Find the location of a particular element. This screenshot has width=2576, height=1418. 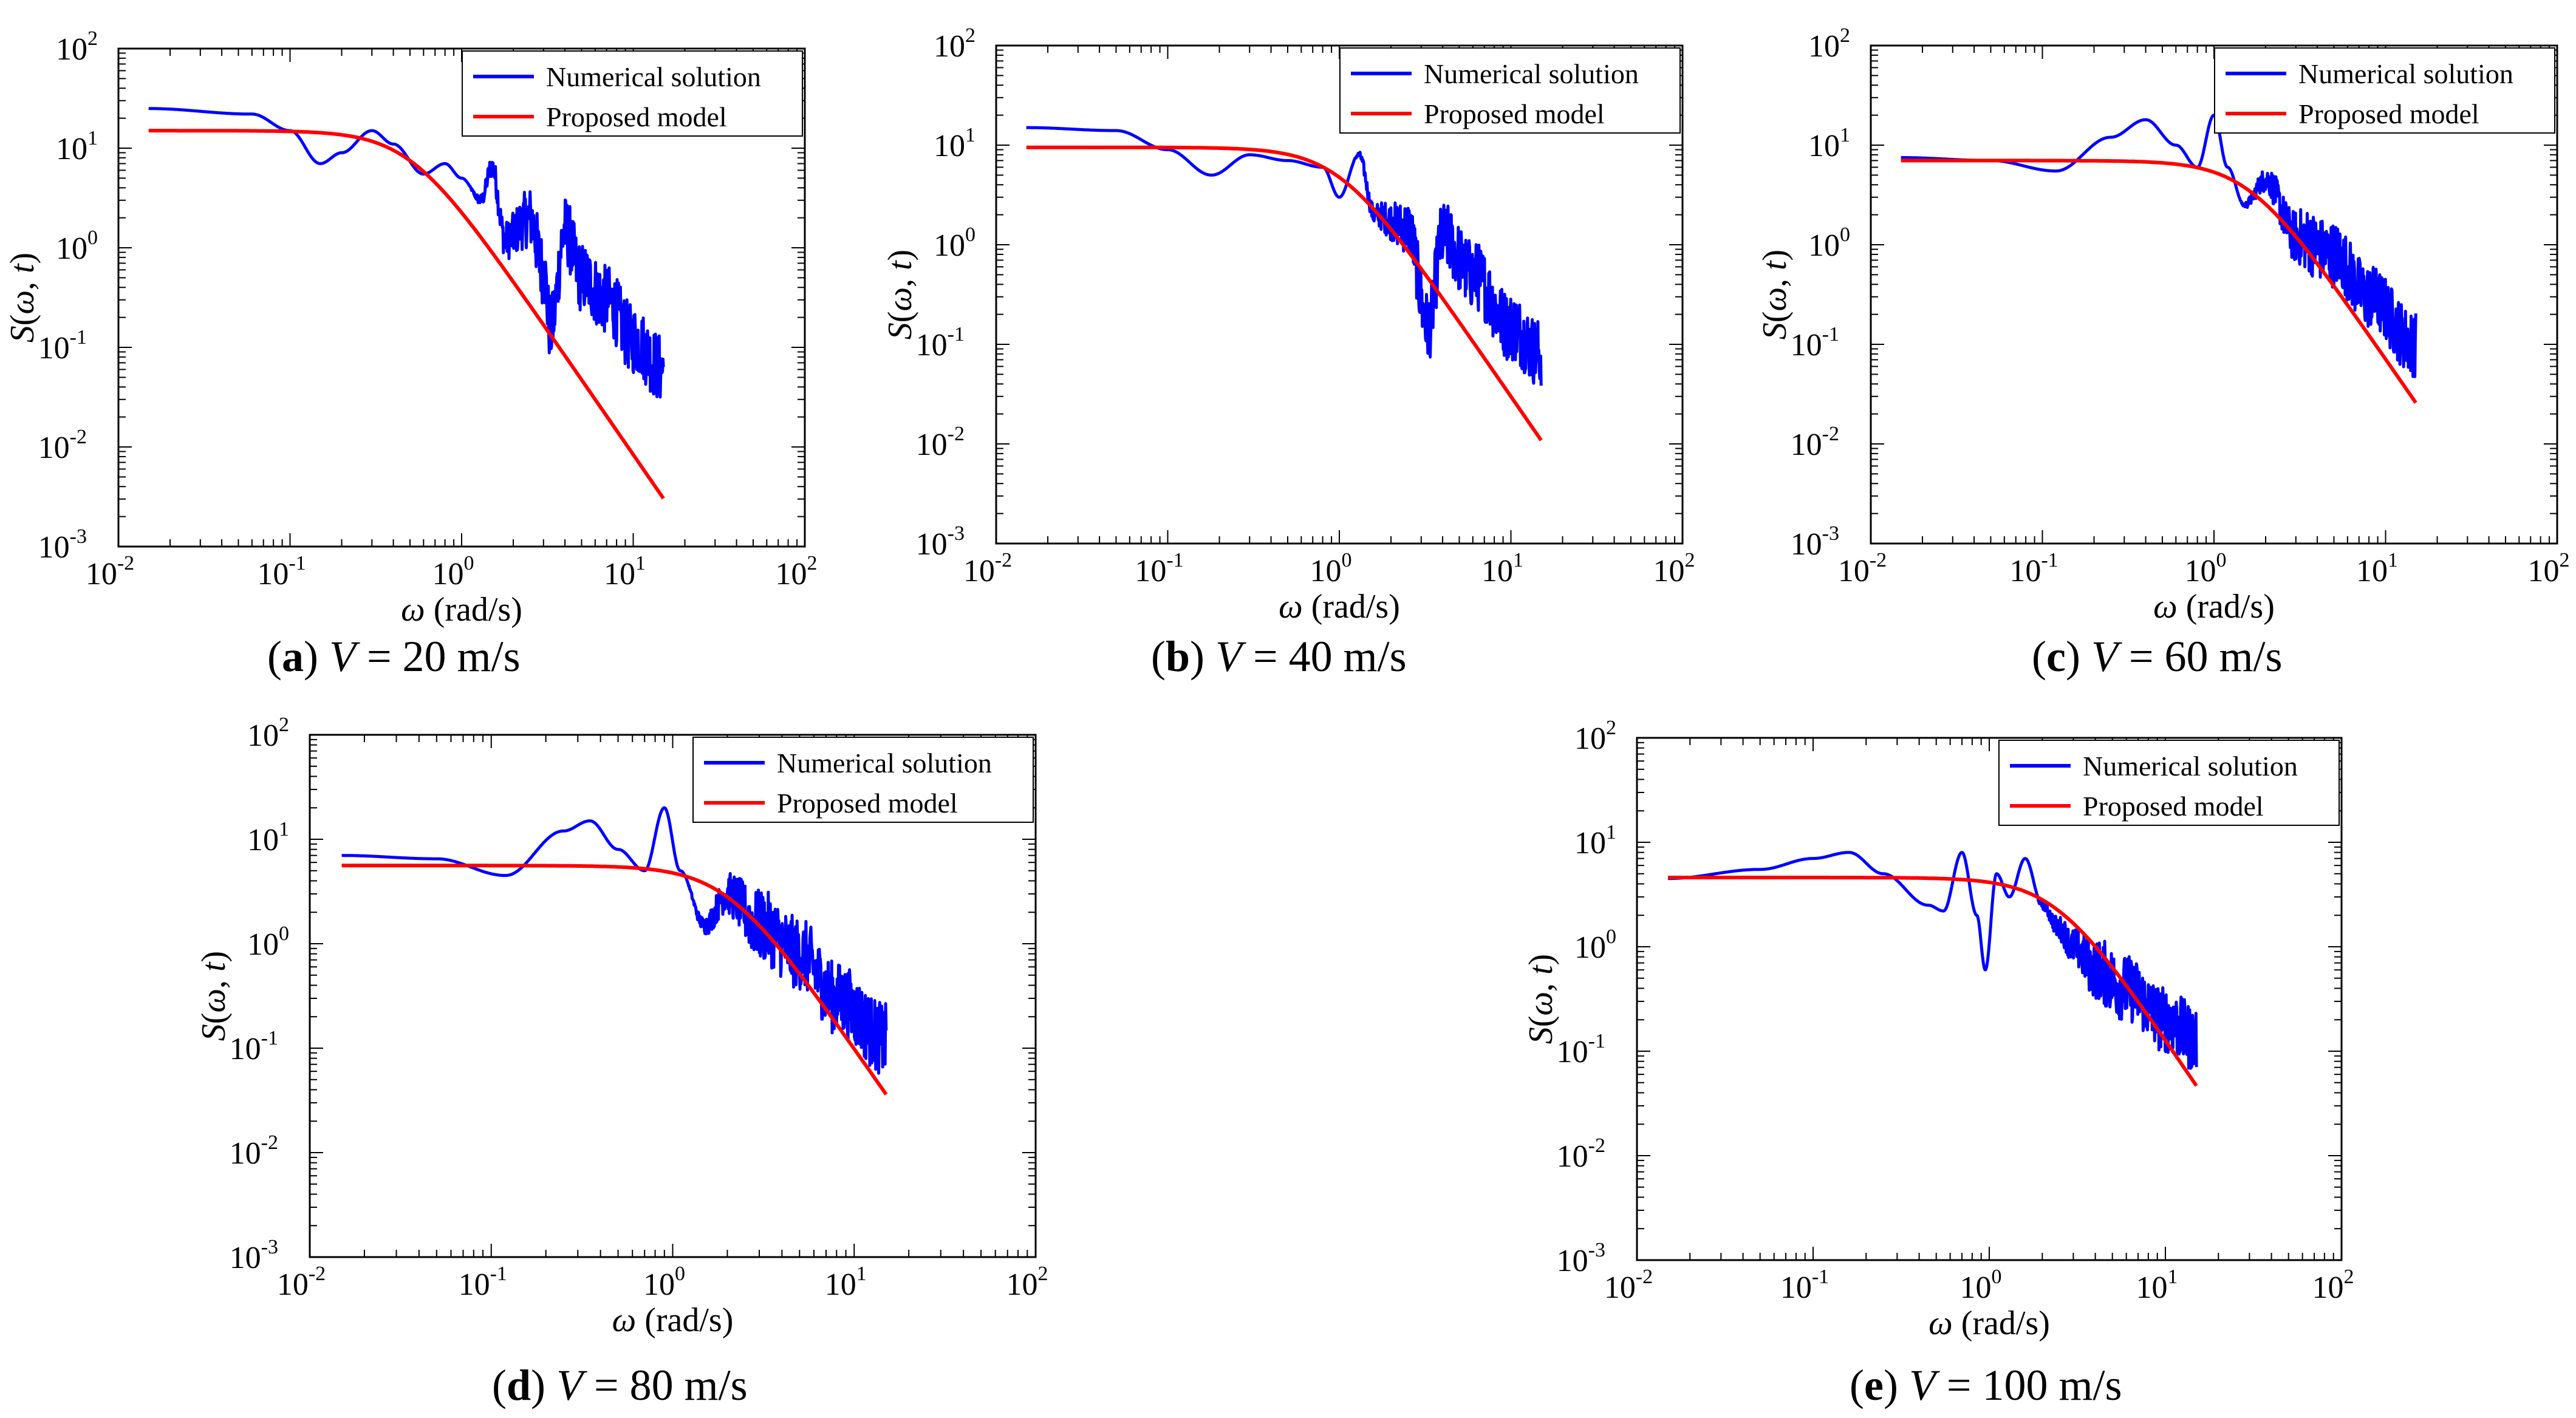

panel-a-xlabel: ω (rad/s) is located at coordinates (461, 610).